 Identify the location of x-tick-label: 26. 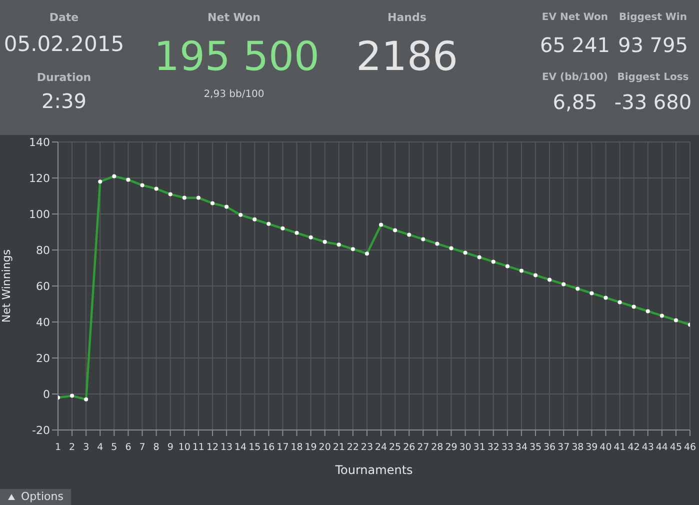
(409, 447).